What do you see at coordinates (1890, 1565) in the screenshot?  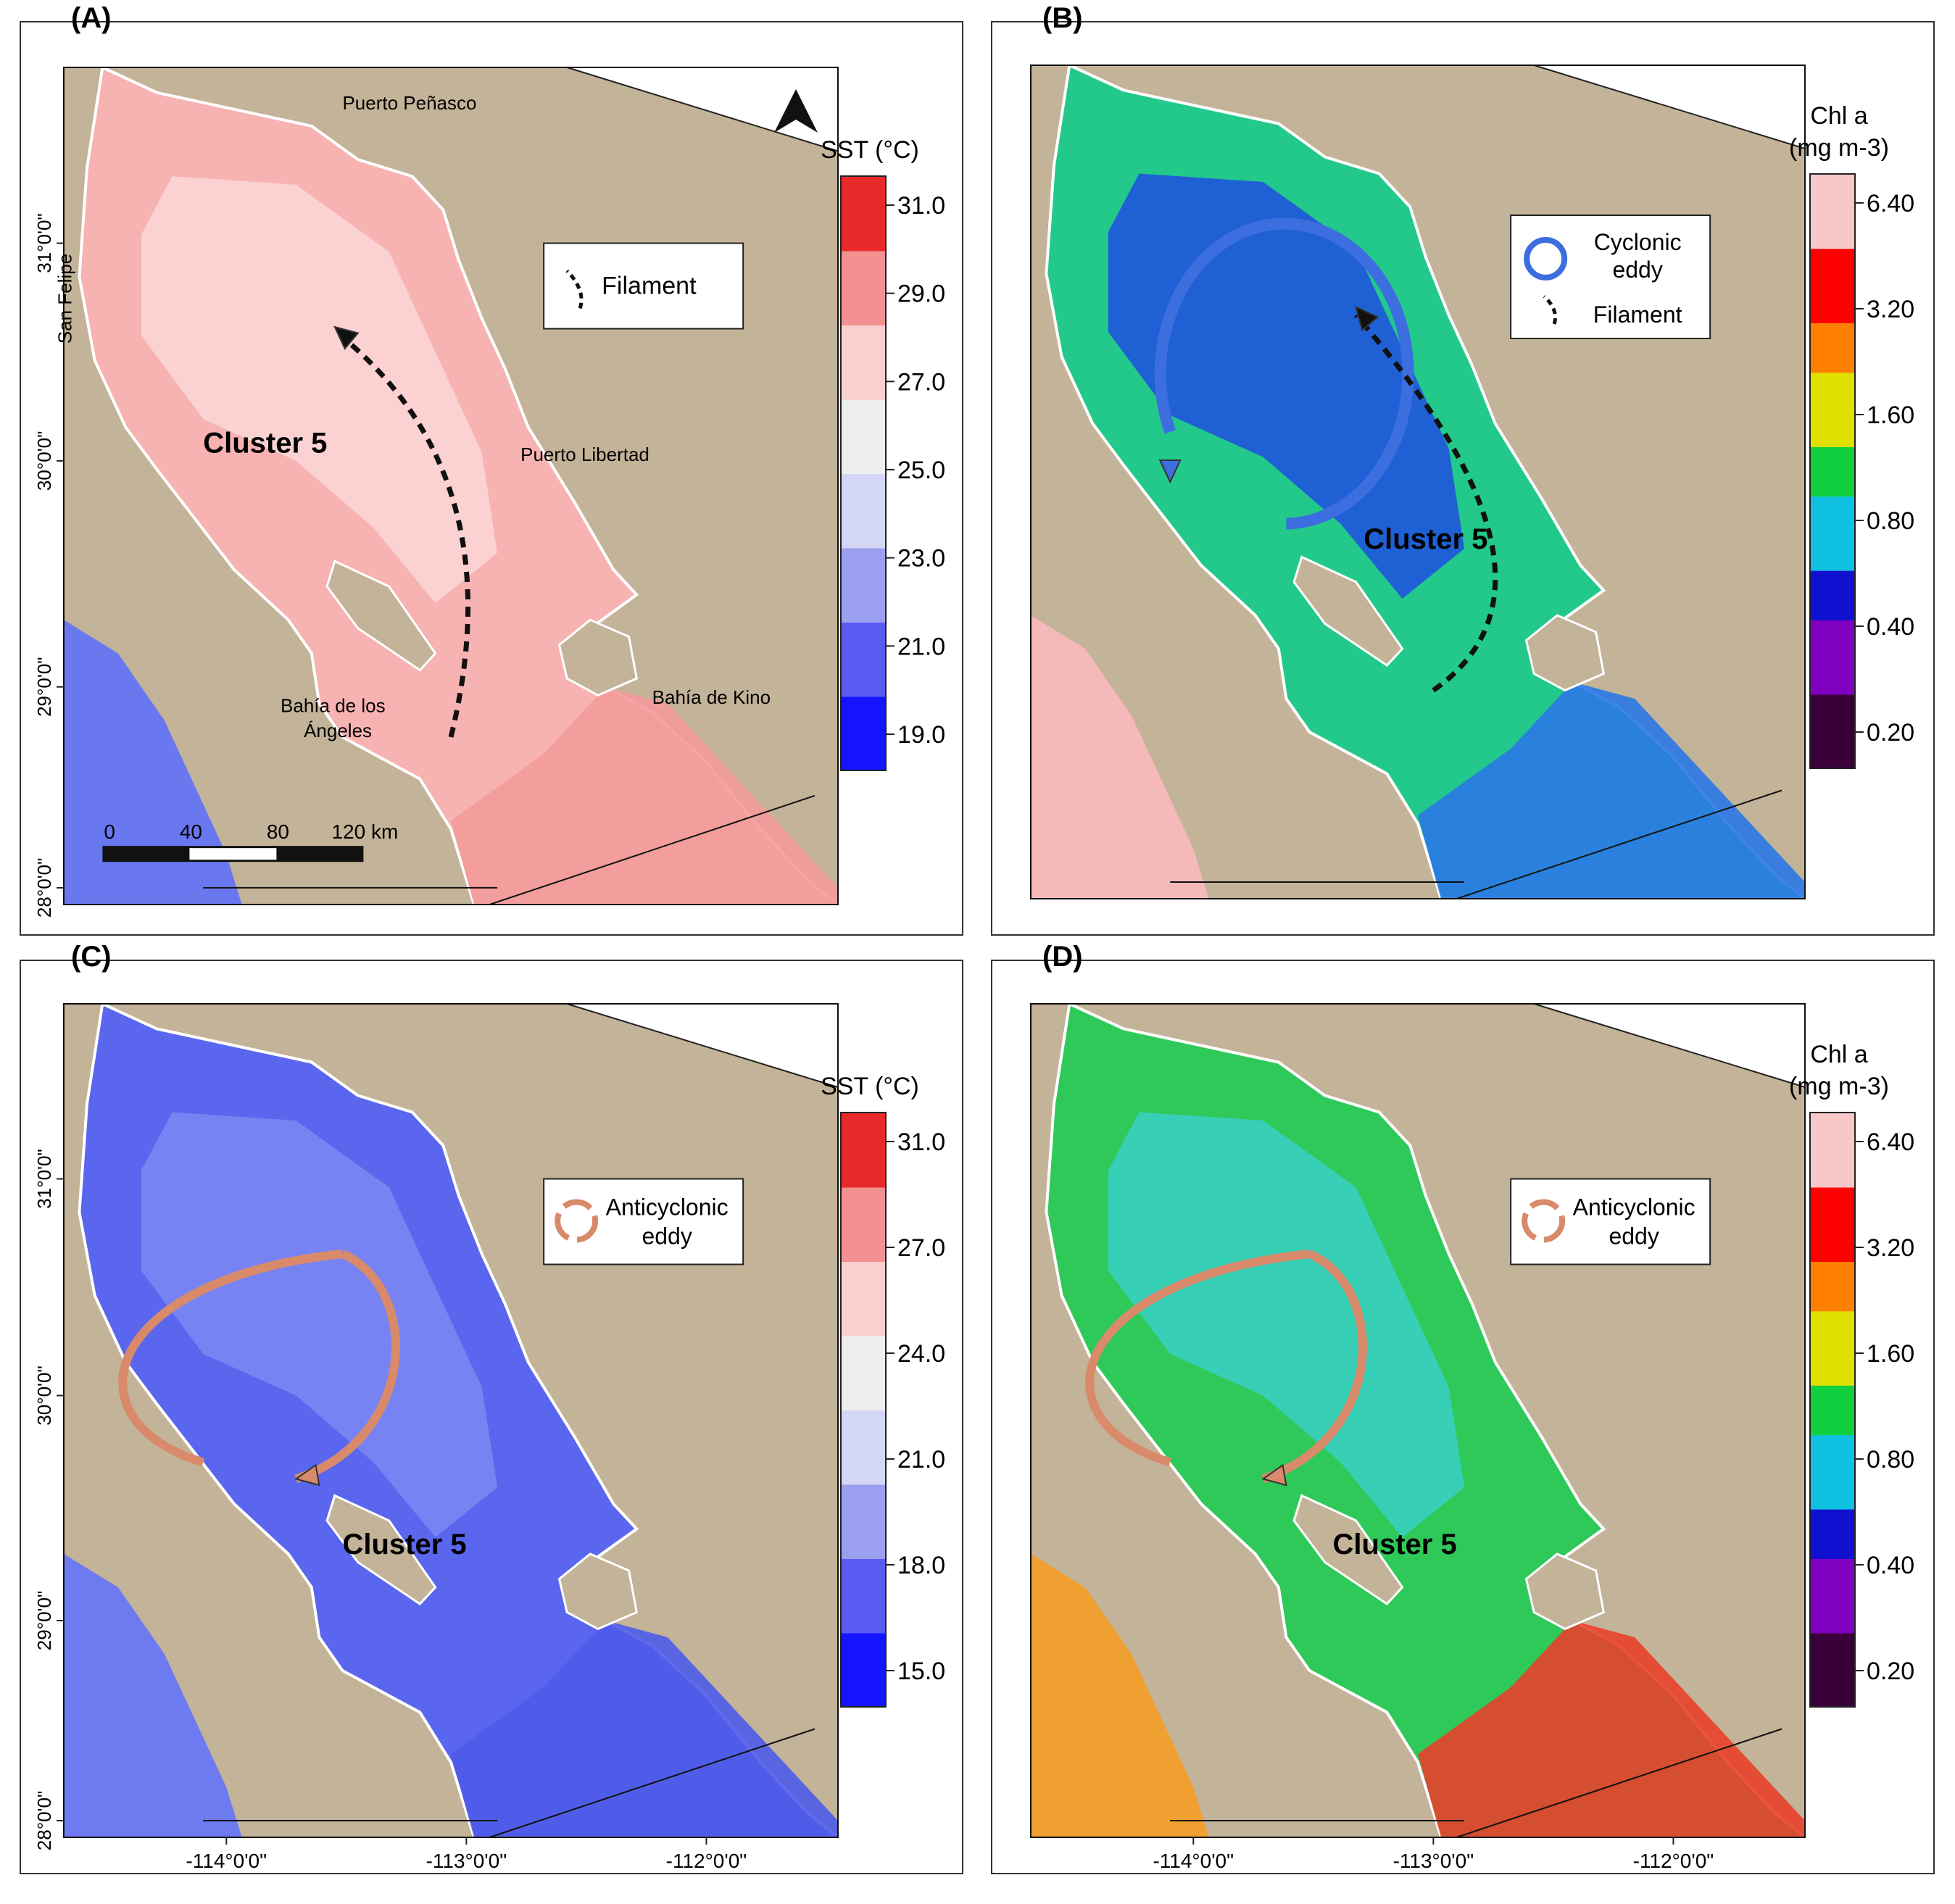 I see `colorbar-tick-label: 0.40` at bounding box center [1890, 1565].